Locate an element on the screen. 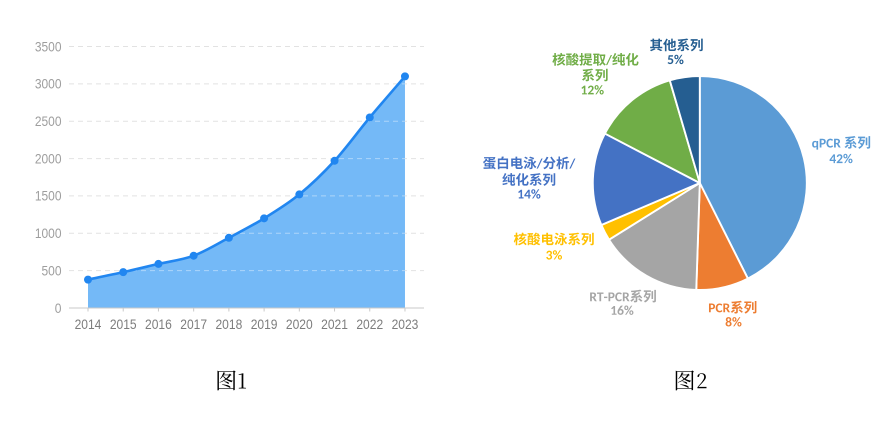 This screenshot has height=423, width=895. svg-text: 0 is located at coordinates (58, 308).